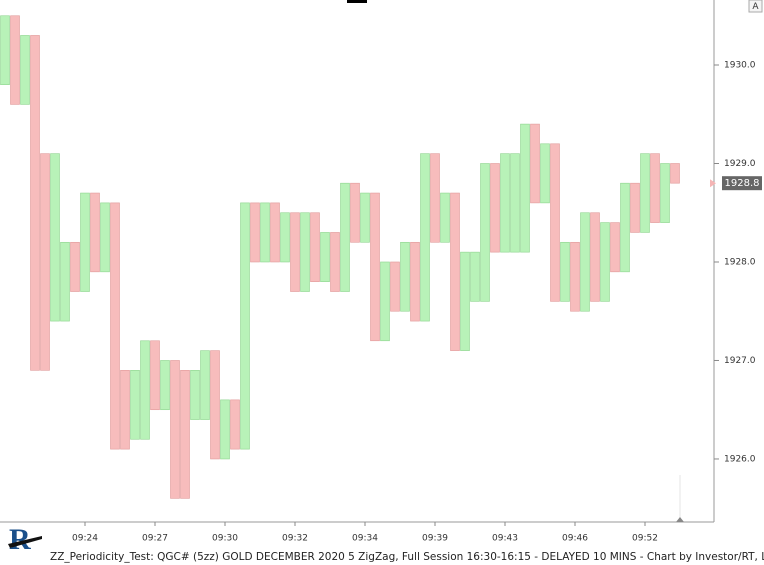  What do you see at coordinates (740, 361) in the screenshot?
I see `y-tick-label: 1927.0` at bounding box center [740, 361].